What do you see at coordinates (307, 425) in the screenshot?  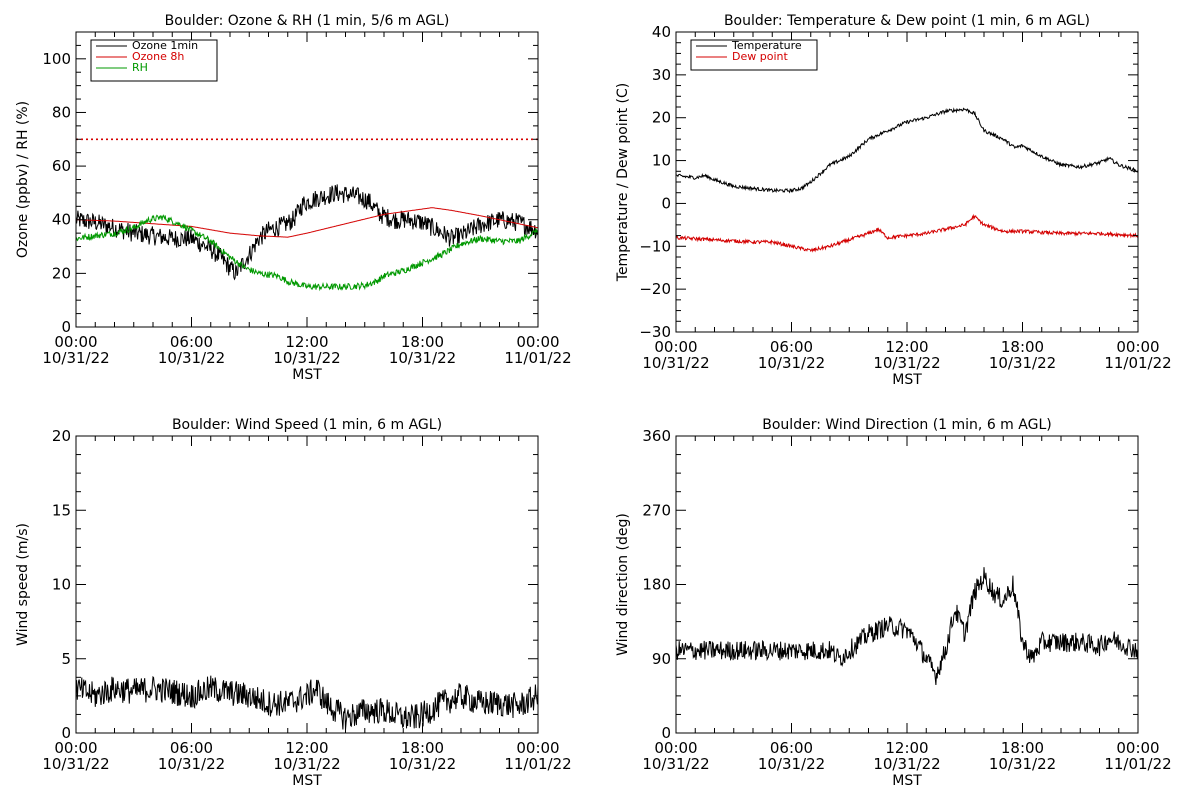 I see `chart-title: Boulder: Wind Speed (1 min, 6 m AGL)` at bounding box center [307, 425].